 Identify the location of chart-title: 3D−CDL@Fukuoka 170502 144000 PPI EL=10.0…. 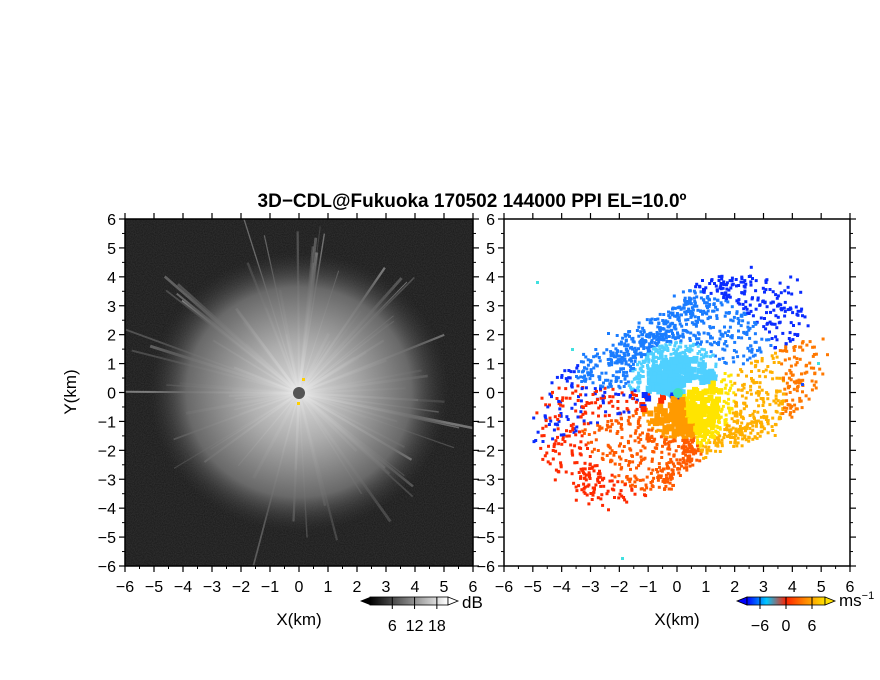
(472, 201).